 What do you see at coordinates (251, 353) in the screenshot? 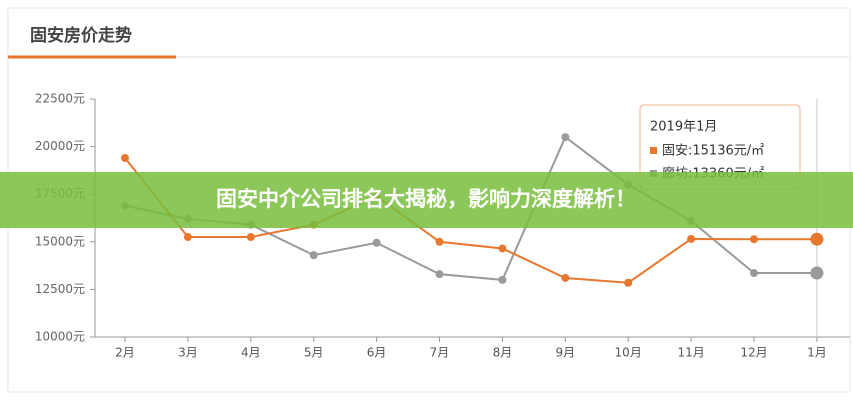
I see `x-tick-label: 4月` at bounding box center [251, 353].